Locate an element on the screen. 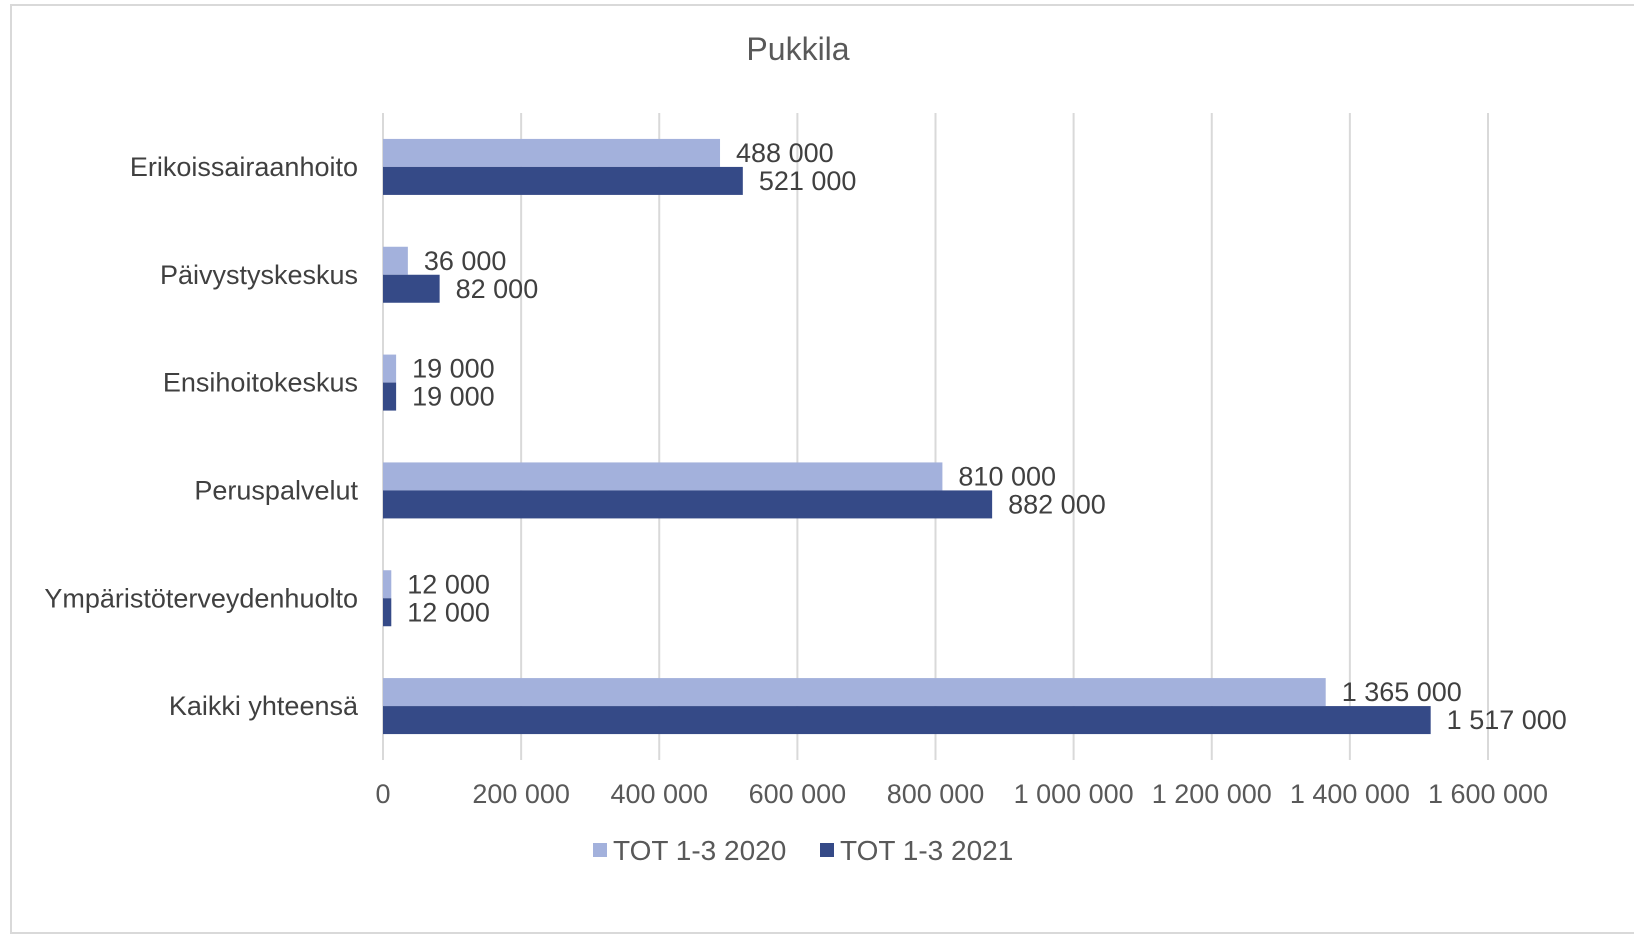  data-label: 810 000 is located at coordinates (1007, 476).